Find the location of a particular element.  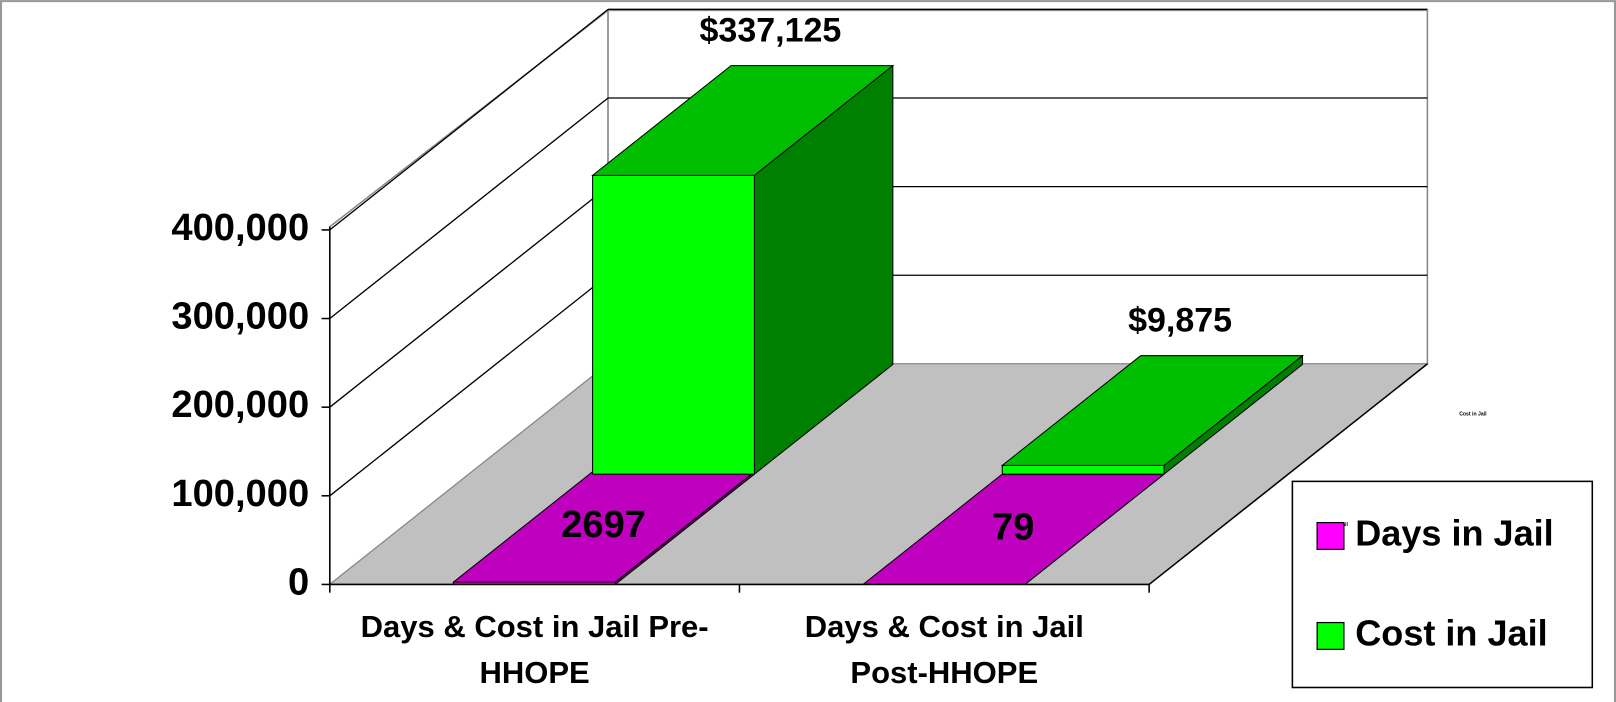

x-tick-label: Days & Cost in Jail Pre-HHOPE is located at coordinates (534, 649).